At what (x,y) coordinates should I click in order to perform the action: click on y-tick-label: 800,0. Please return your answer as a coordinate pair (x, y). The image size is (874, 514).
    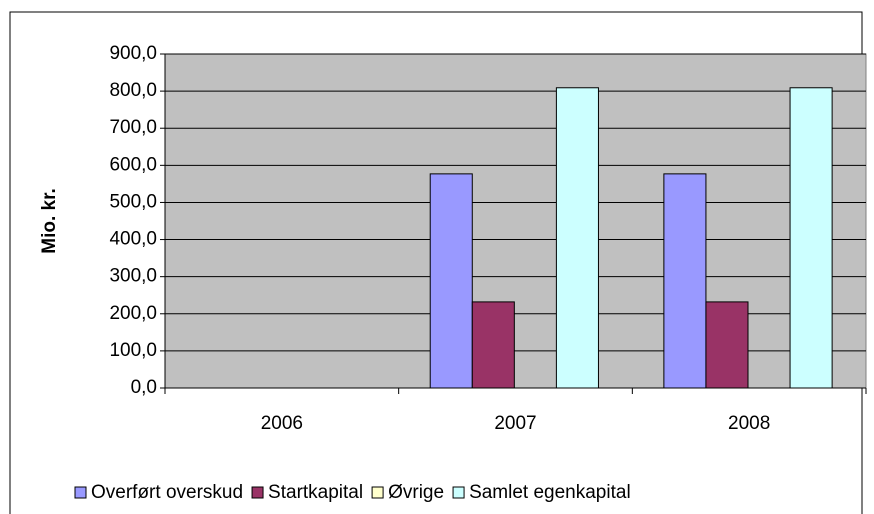
    Looking at the image, I should click on (133, 90).